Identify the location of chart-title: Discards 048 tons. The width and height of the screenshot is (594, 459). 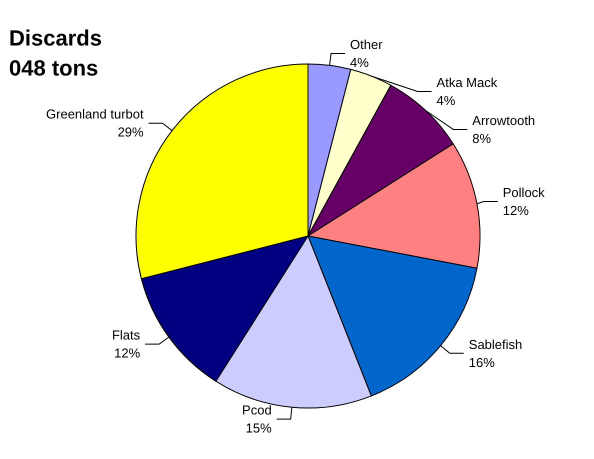
(55, 53).